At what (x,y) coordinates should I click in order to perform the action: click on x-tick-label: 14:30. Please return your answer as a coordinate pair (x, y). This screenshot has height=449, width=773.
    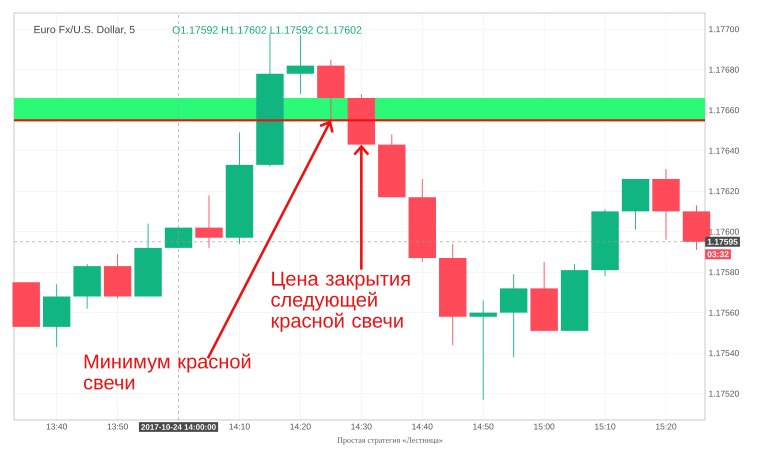
    Looking at the image, I should click on (361, 427).